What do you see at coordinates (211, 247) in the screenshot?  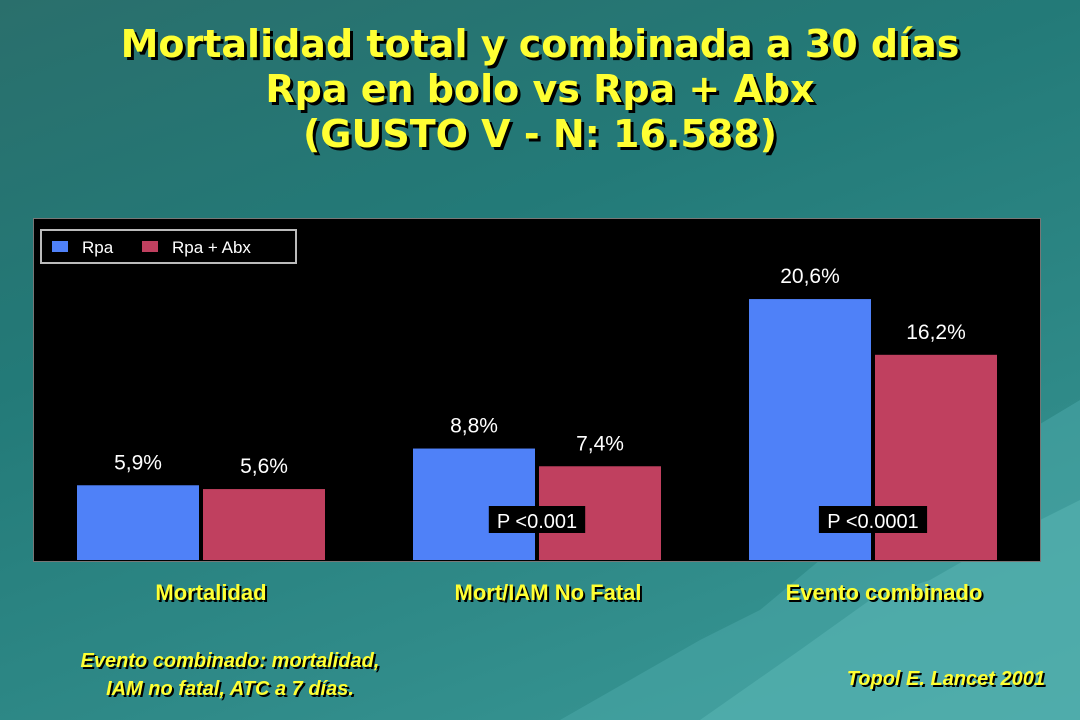 I see `legend-label-rpa-abx: Rpa + Abx` at bounding box center [211, 247].